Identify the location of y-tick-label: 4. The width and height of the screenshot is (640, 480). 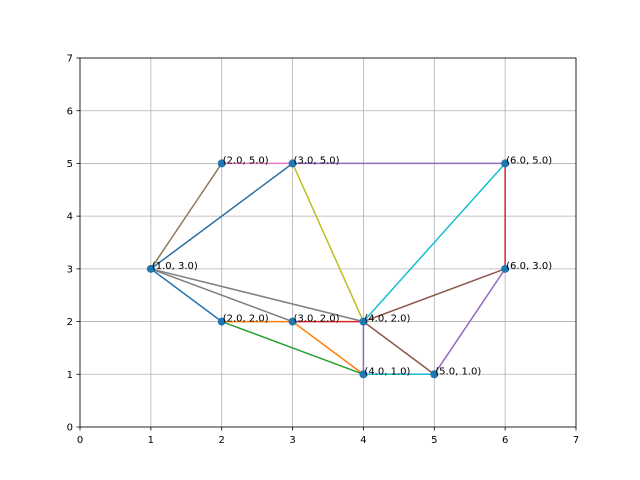
(70, 217).